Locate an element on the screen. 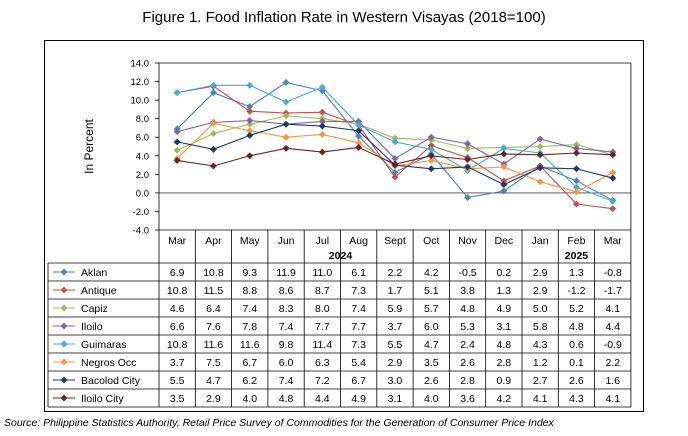 The width and height of the screenshot is (688, 436). data-table-cell: 4.6 is located at coordinates (177, 309).